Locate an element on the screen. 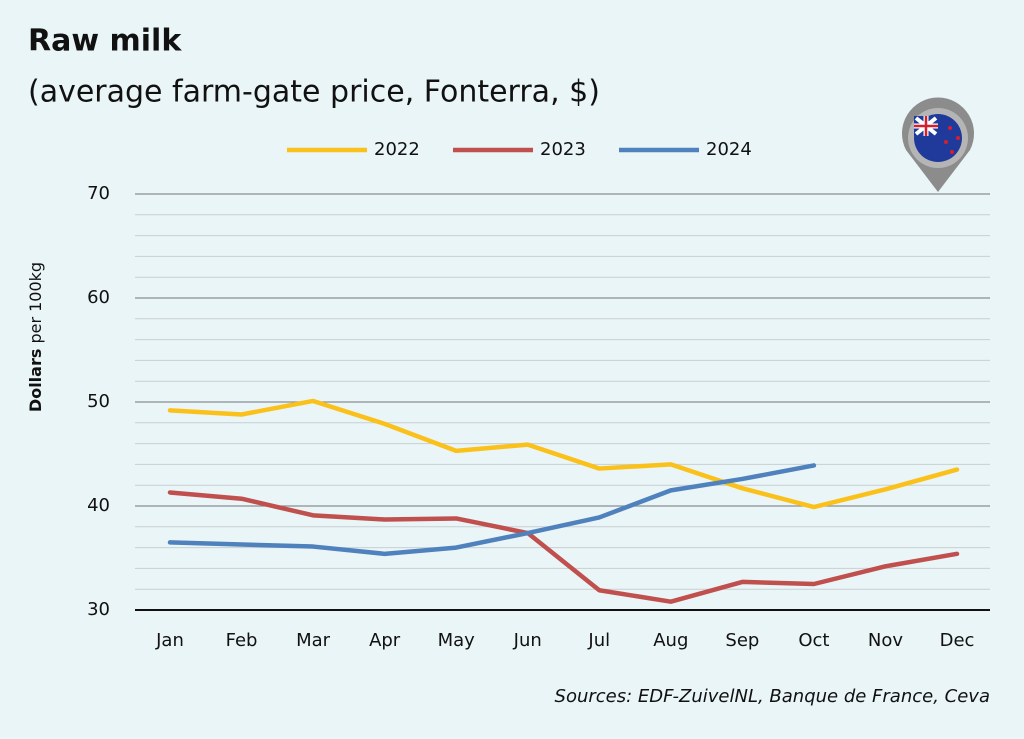 Image resolution: width=1024 pixels, height=739 pixels. chart-subtitle: (average farm-gate price, Fonterra, $) is located at coordinates (314, 92).